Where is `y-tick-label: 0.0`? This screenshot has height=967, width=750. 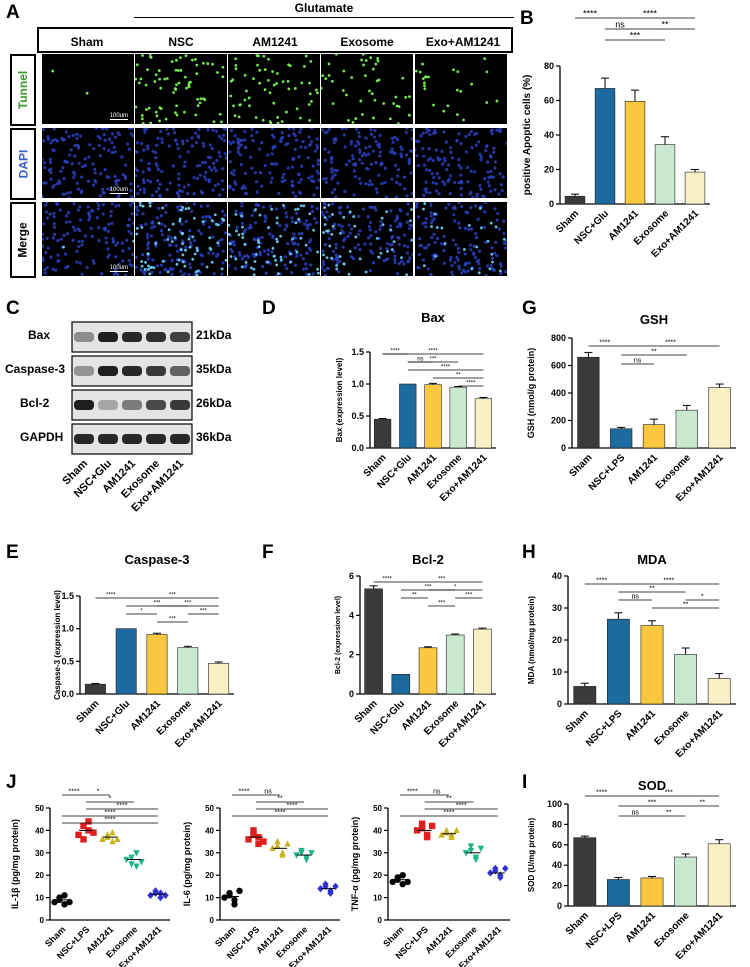
y-tick-label: 0.0 is located at coordinates (67, 694).